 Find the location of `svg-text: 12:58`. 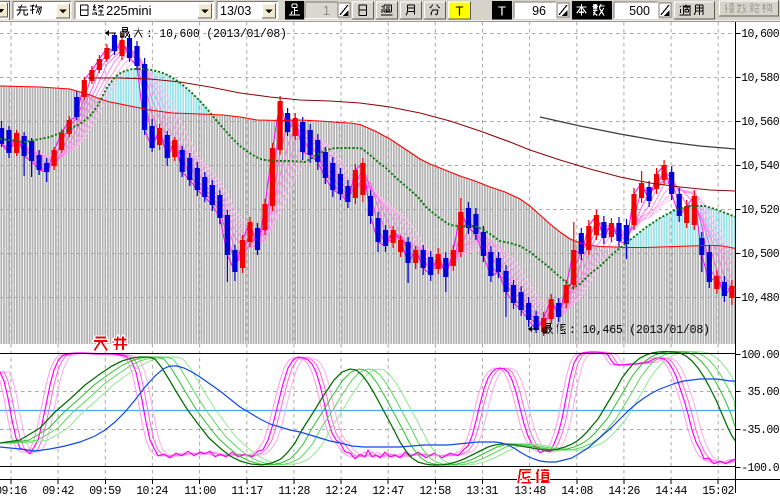

svg-text: 12:58 is located at coordinates (435, 491).